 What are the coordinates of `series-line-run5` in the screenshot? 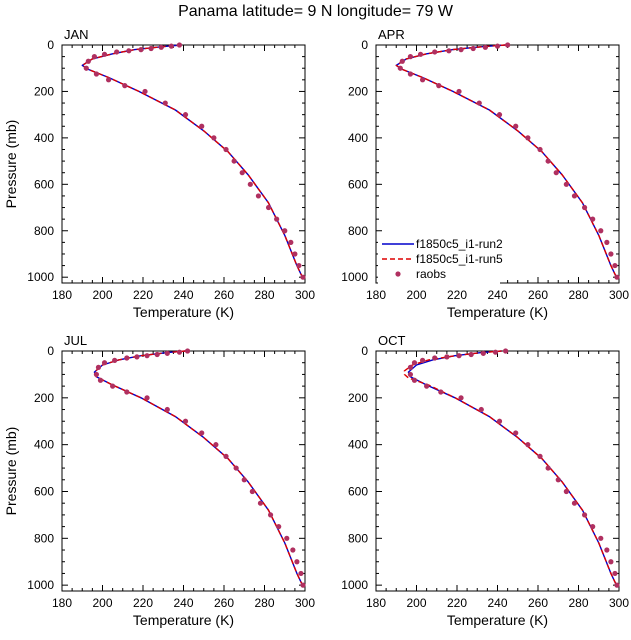 It's located at (510, 468).